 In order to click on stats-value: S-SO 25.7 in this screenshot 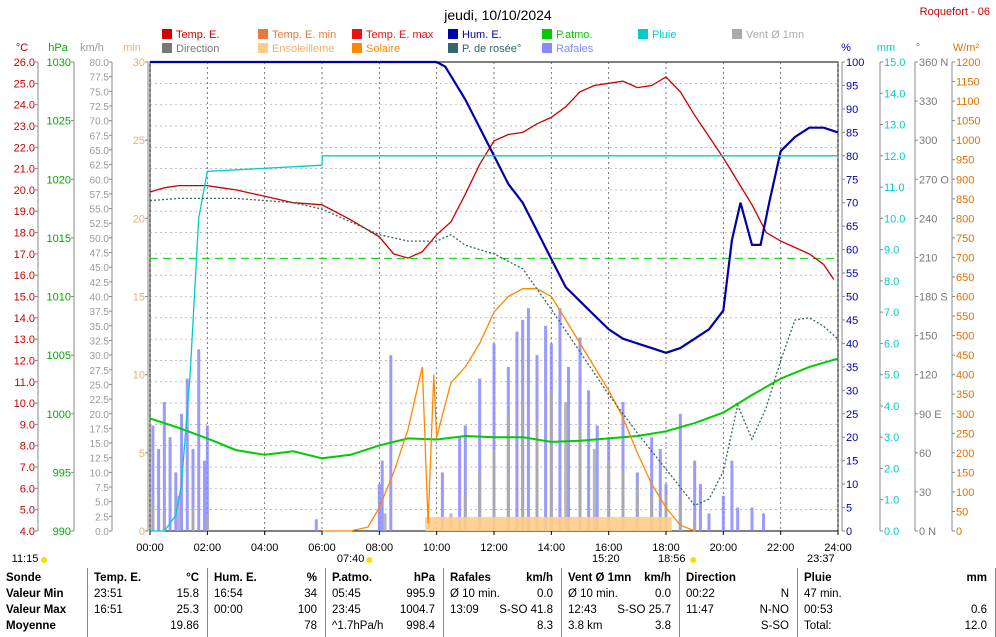, I will do `click(644, 610)`.